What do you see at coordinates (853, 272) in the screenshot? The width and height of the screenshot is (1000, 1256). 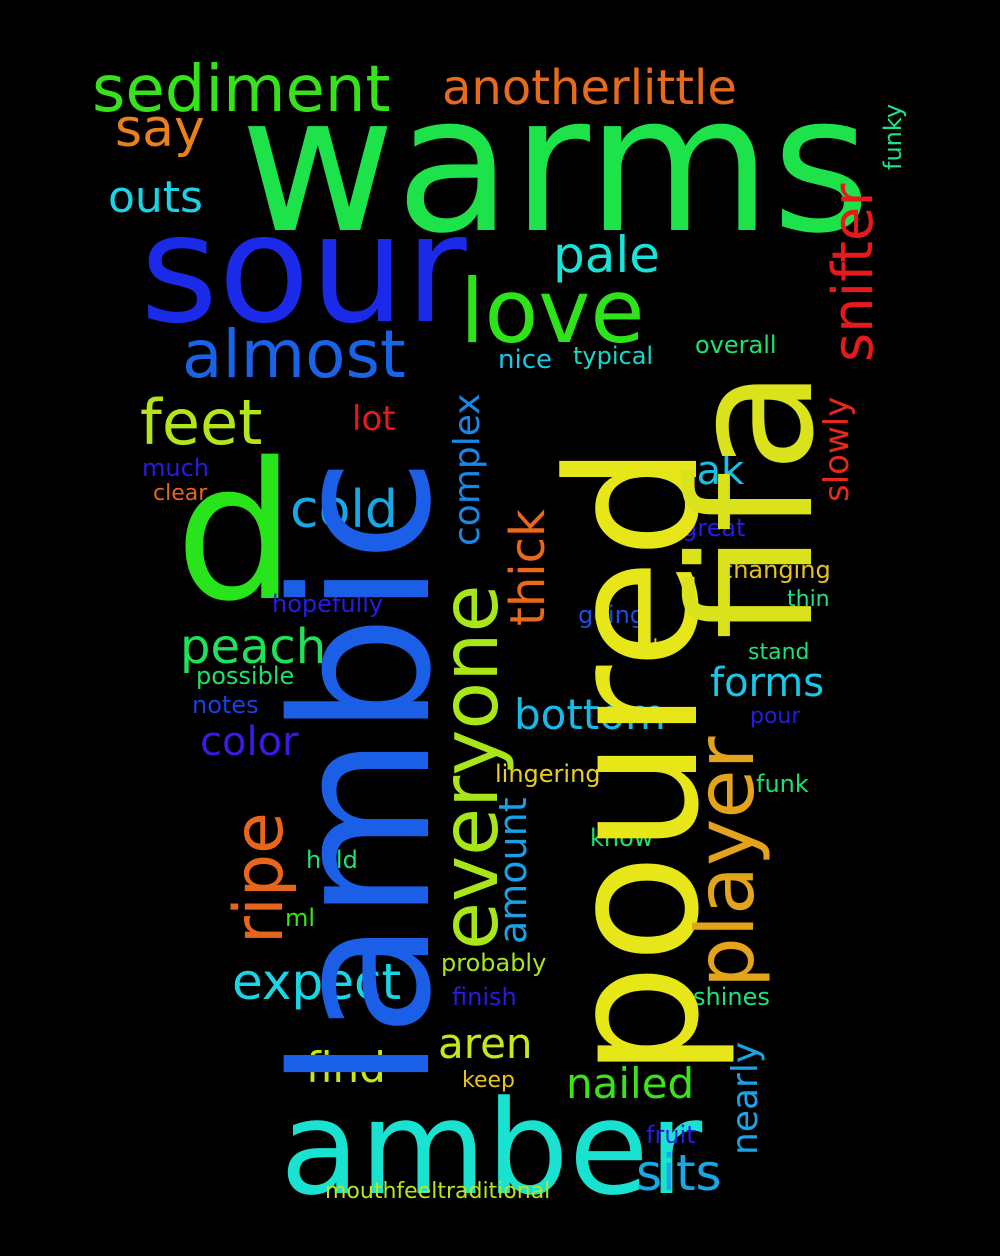 I see `word-snifter: snifter` at bounding box center [853, 272].